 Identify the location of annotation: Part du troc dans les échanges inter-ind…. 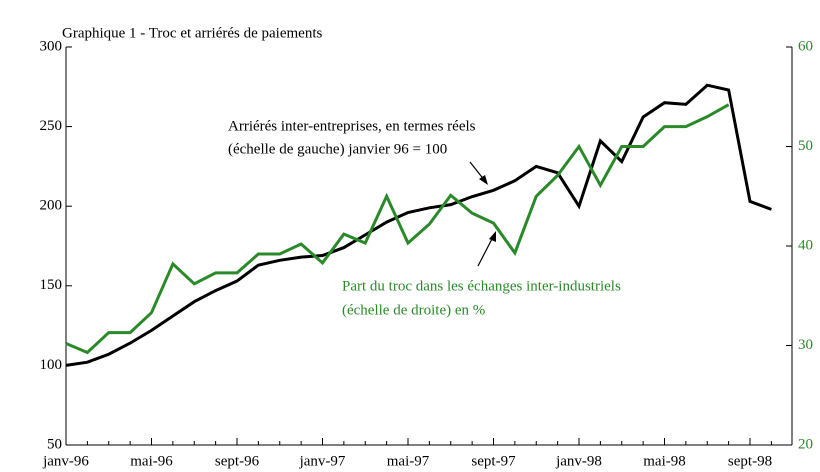
(481, 286).